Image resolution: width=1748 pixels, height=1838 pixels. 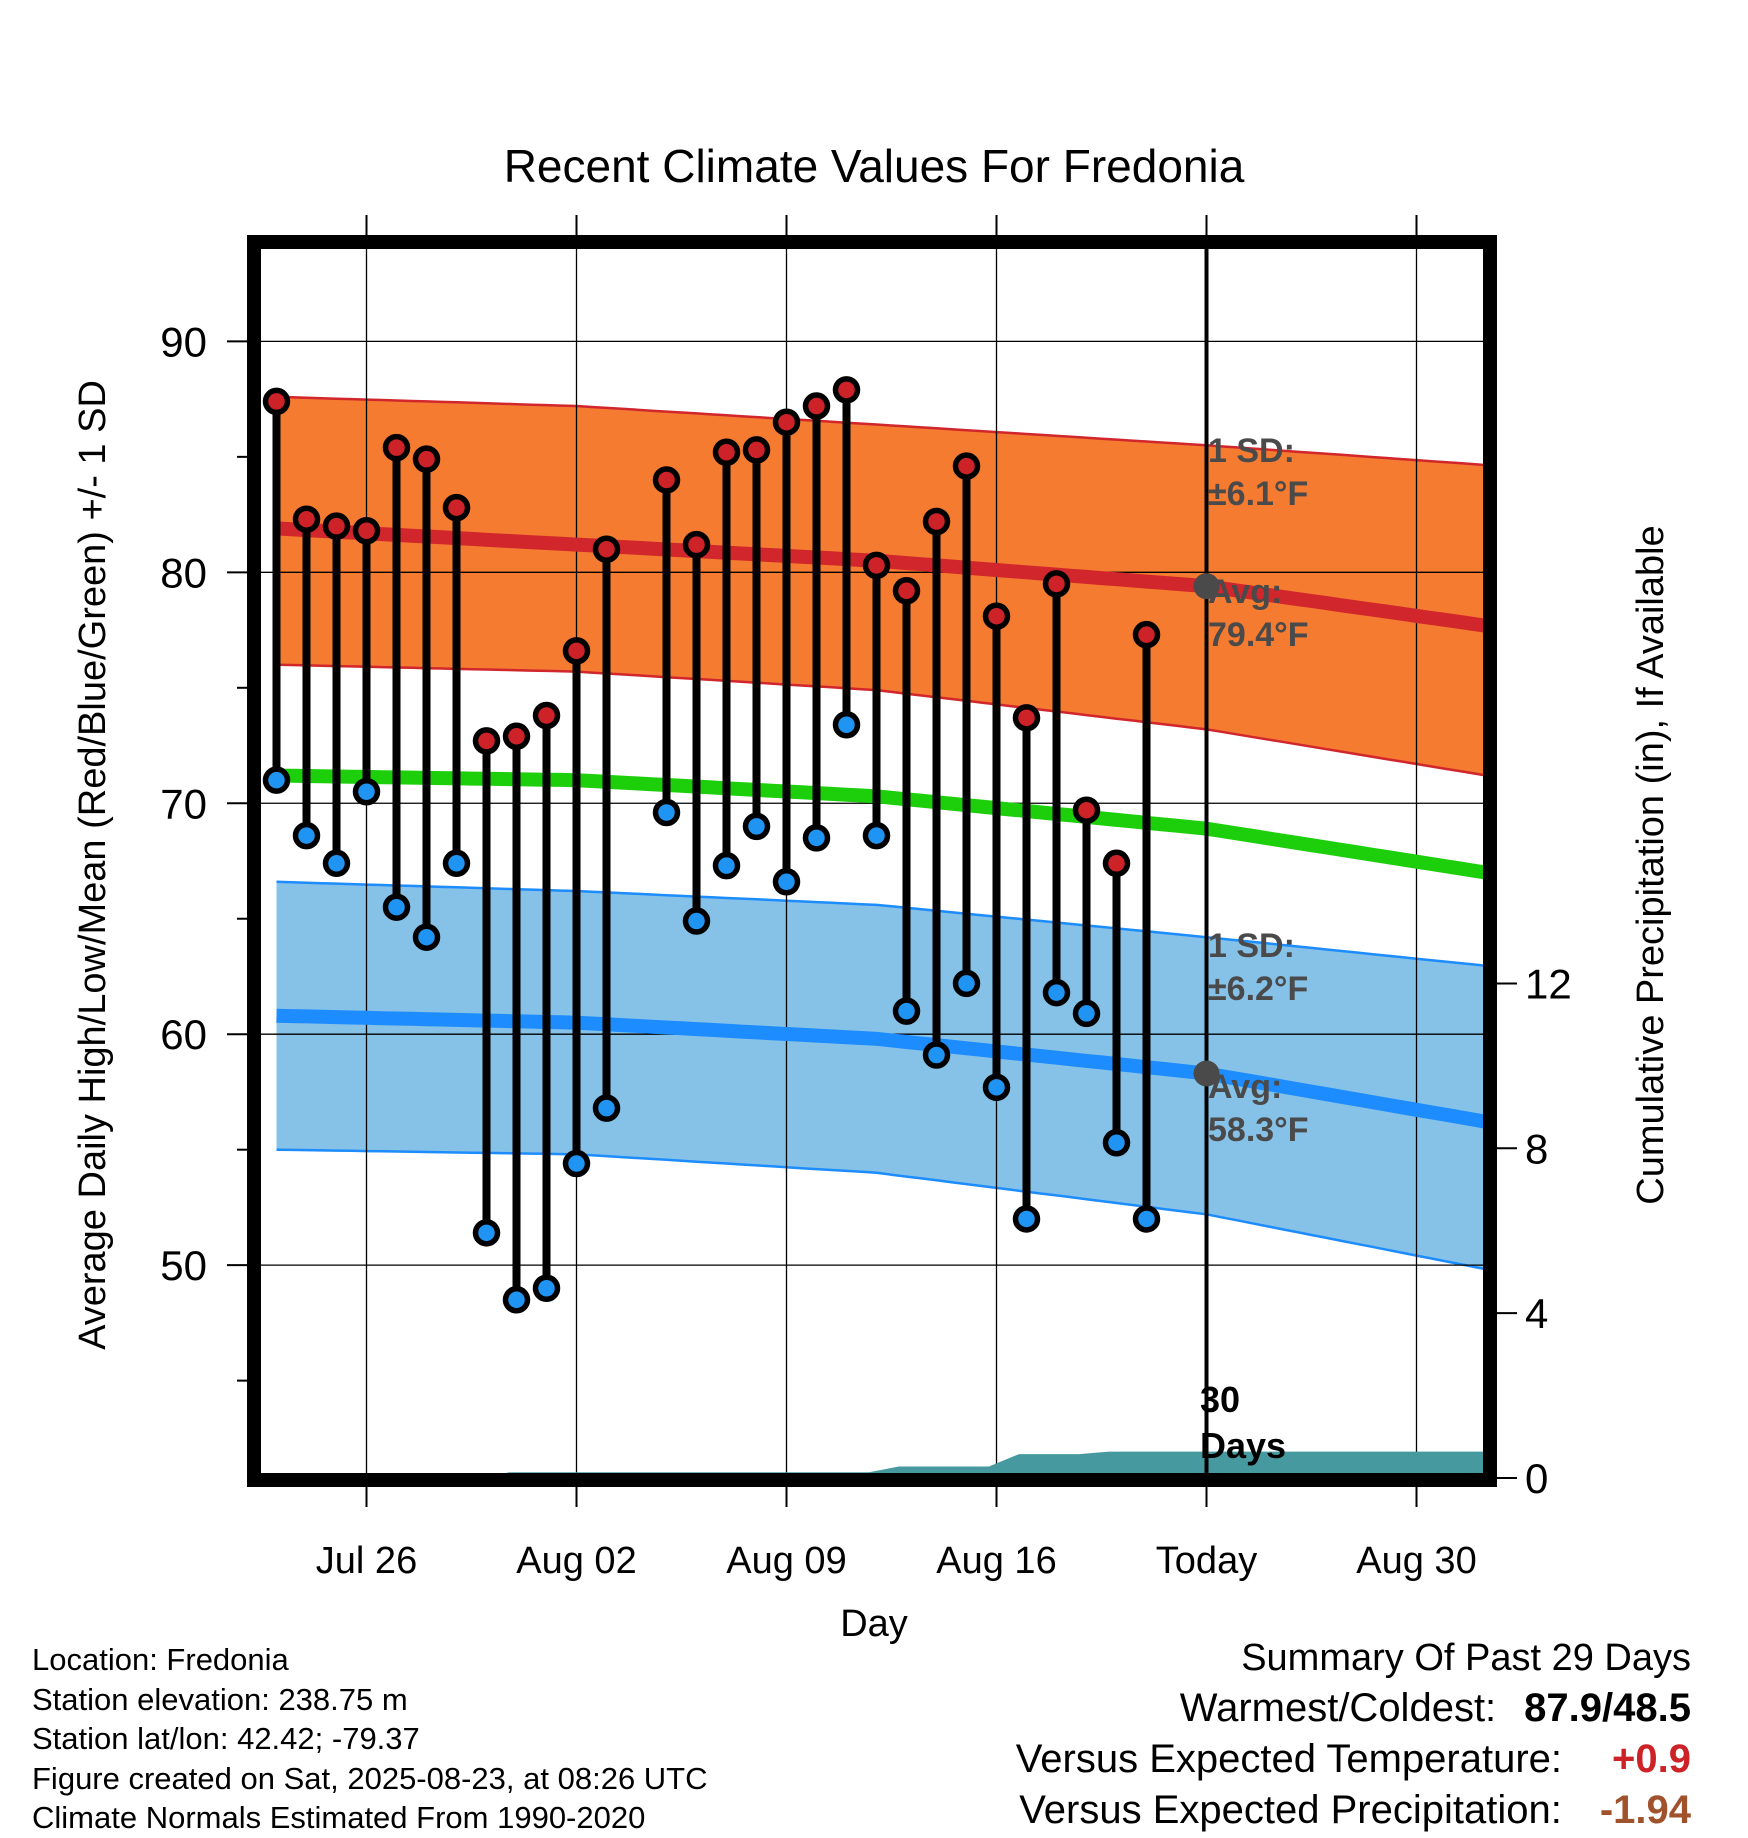 What do you see at coordinates (879, 720) in the screenshot?
I see `high-band-lower-edge` at bounding box center [879, 720].